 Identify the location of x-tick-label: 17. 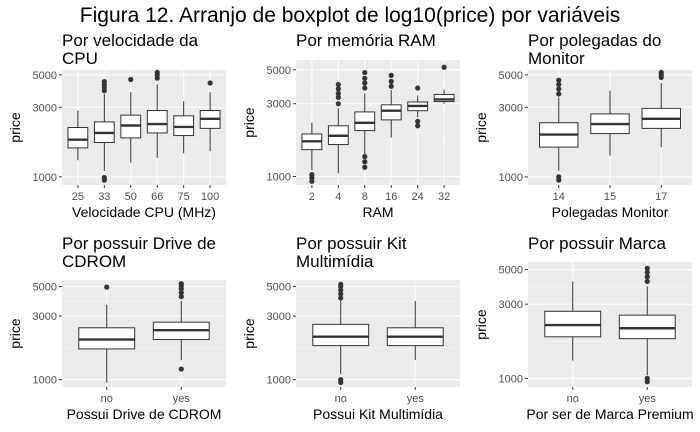
(661, 197).